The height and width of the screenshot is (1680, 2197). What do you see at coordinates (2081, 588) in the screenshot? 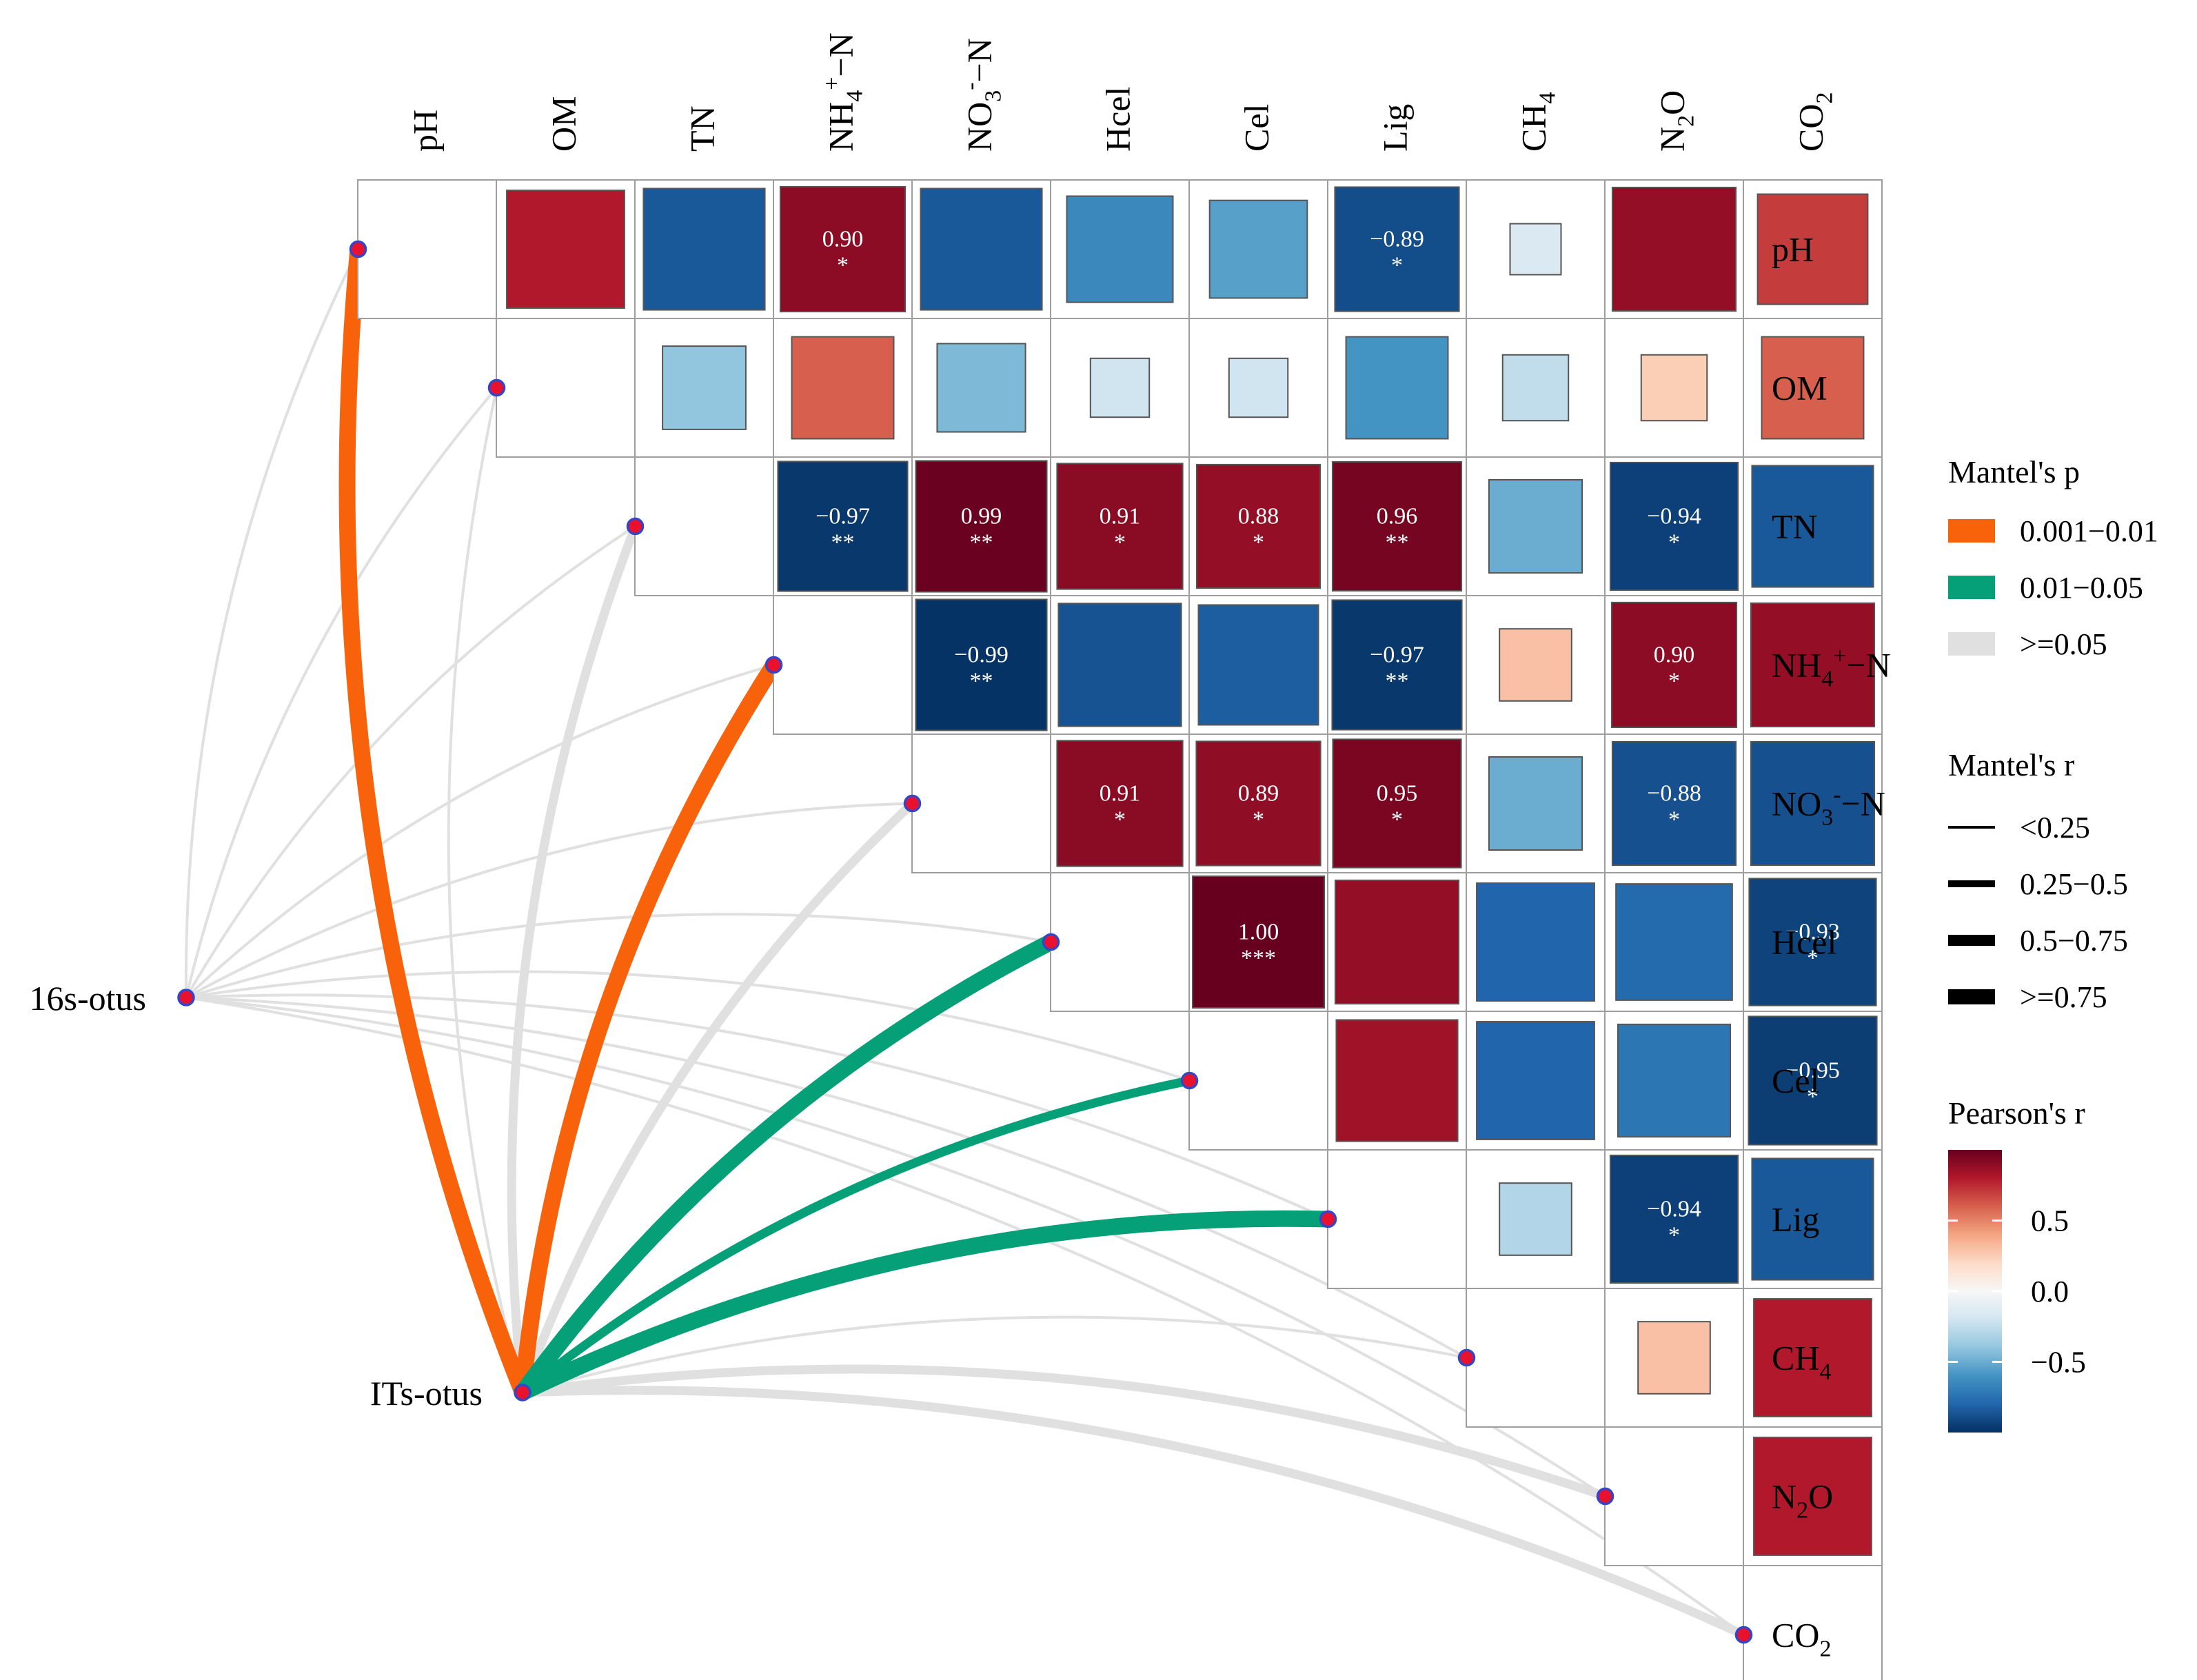
I see `legend-label-p-1: 0.01−0.05` at bounding box center [2081, 588].